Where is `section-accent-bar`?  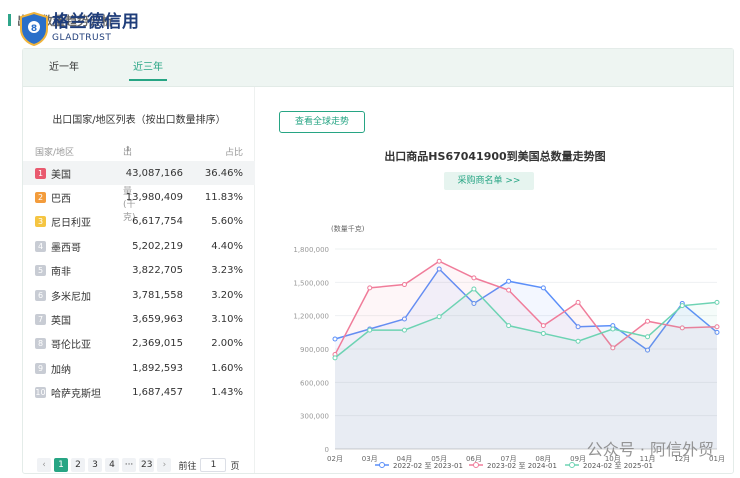
section-accent-bar is located at coordinates (9, 20).